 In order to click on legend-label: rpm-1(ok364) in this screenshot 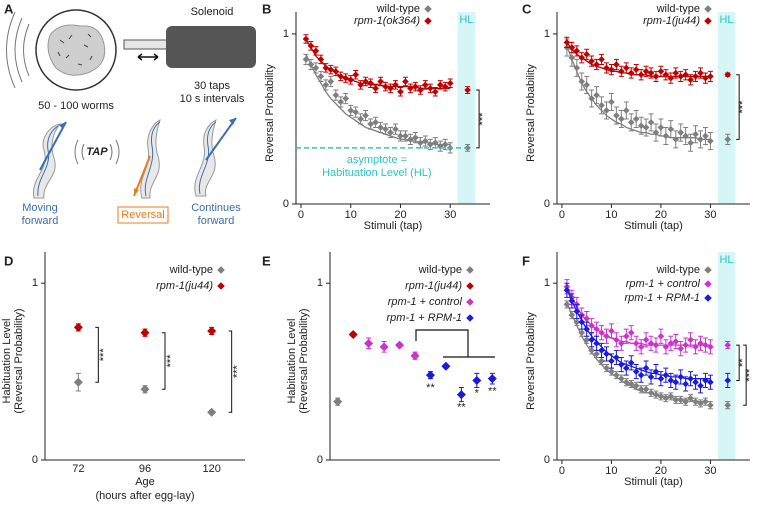, I will do `click(387, 21)`.